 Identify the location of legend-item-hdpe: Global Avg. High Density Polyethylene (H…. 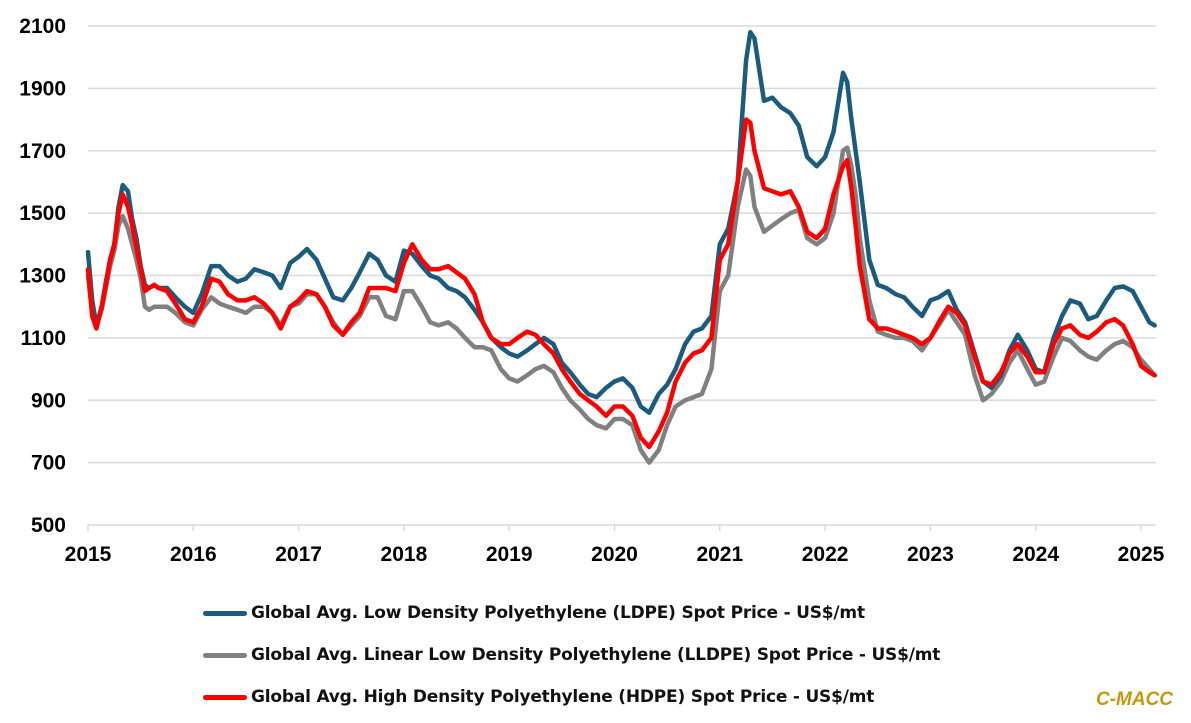
(571, 697).